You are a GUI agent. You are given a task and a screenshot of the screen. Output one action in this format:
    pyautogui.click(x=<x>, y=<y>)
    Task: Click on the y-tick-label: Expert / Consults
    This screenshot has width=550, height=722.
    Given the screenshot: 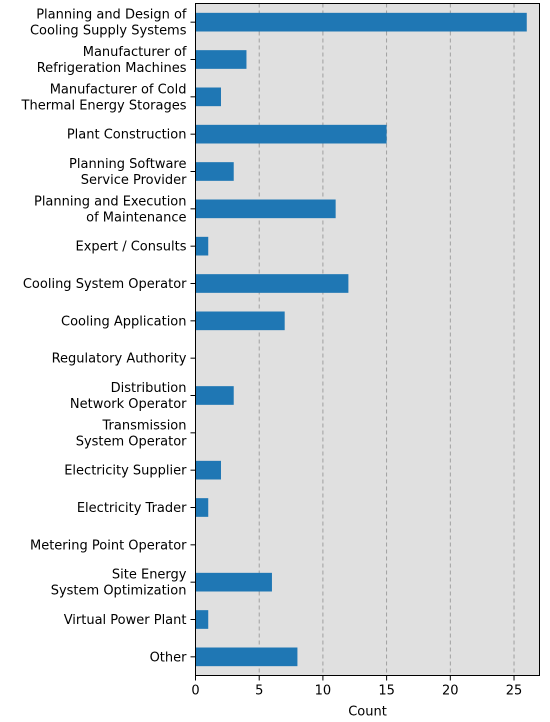 What is the action you would take?
    pyautogui.click(x=130, y=247)
    